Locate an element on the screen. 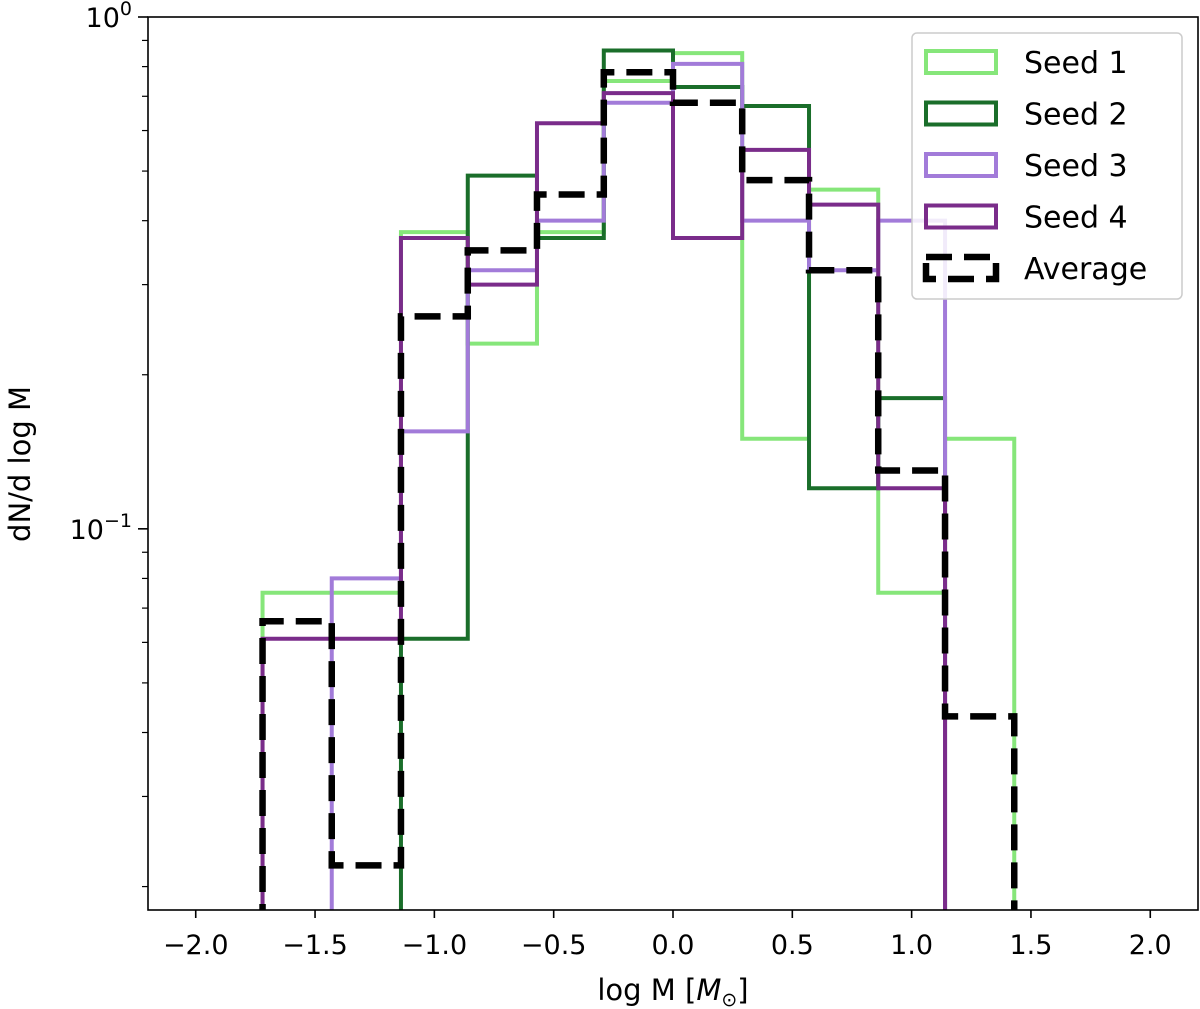  legend-label: Seed 4 is located at coordinates (1076, 218).